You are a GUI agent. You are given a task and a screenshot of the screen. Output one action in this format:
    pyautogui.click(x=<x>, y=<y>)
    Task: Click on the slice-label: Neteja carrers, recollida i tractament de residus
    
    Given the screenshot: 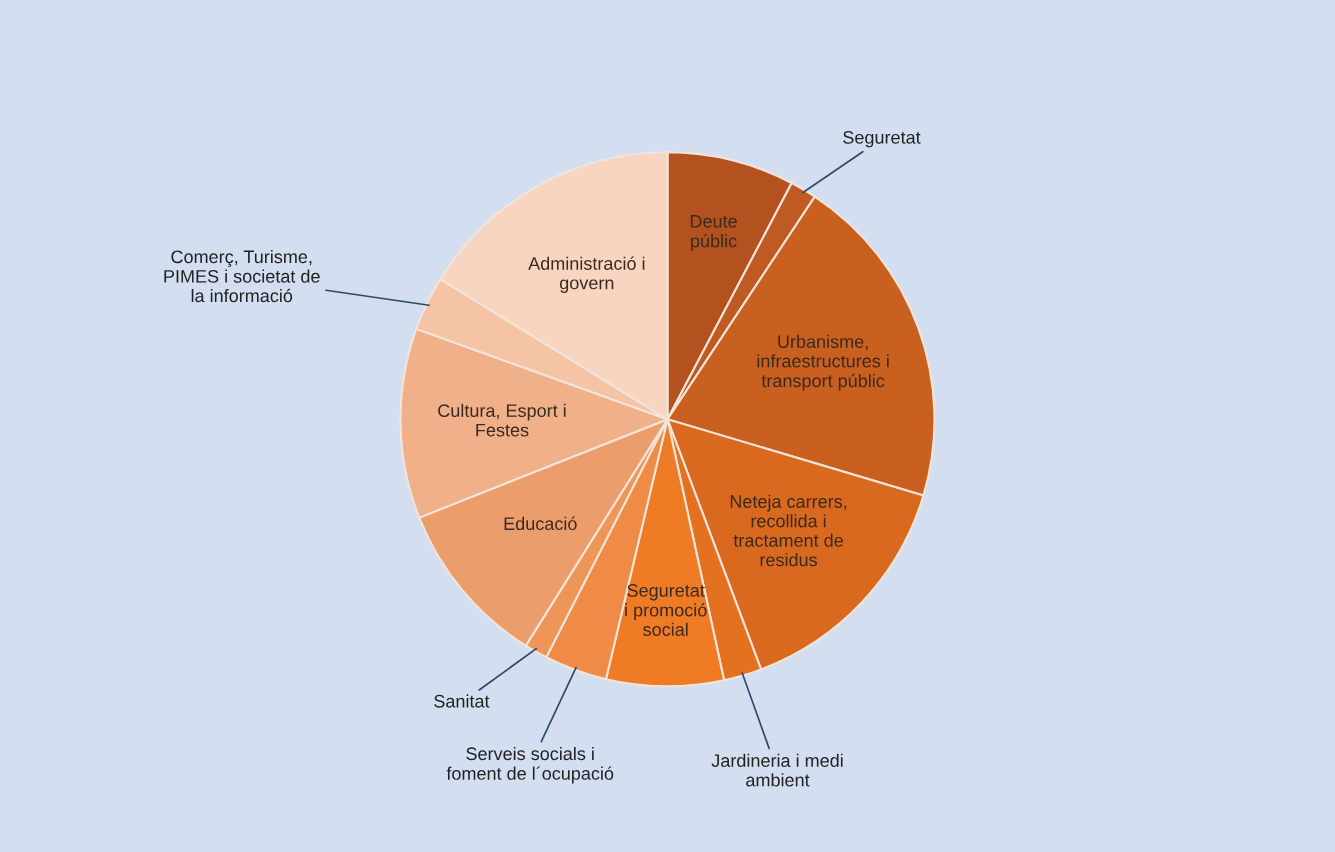 What is the action you would take?
    pyautogui.click(x=788, y=530)
    